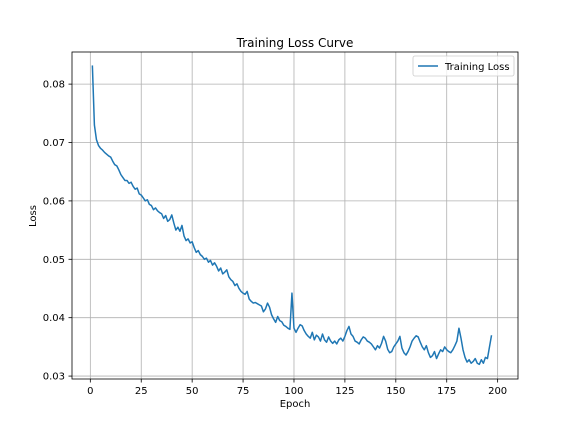 This screenshot has height=432, width=576. I want to click on x-tick-label: 75, so click(243, 391).